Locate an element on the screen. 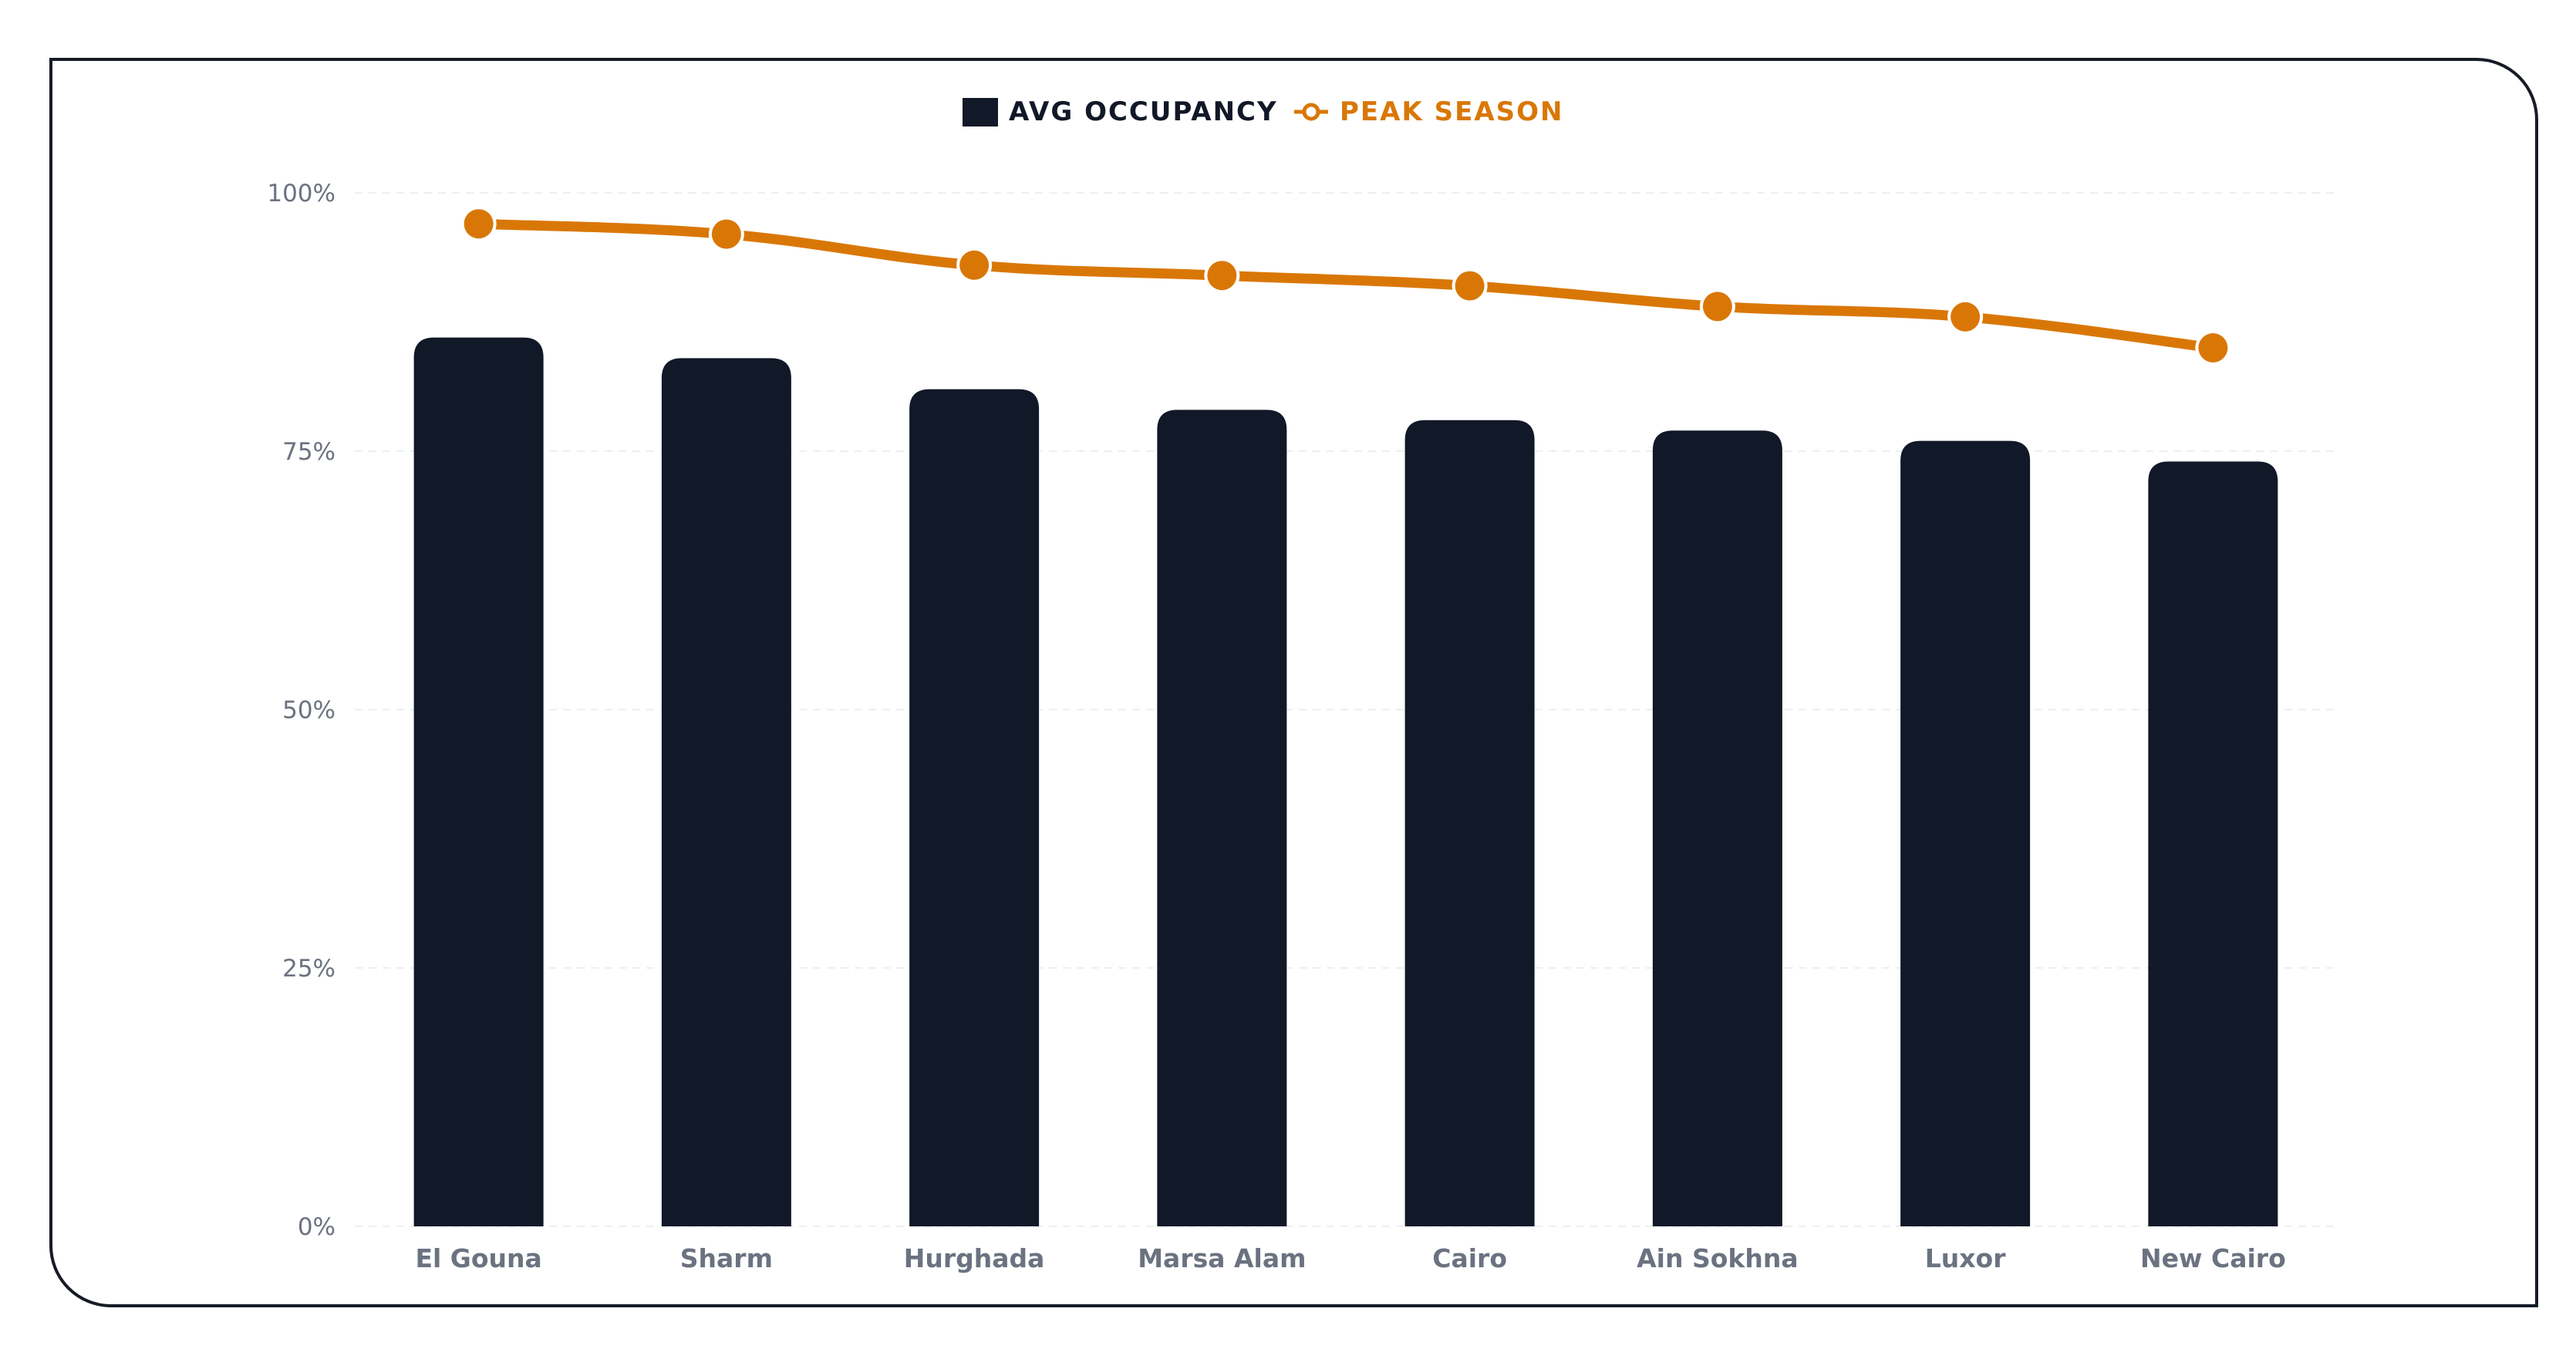 The height and width of the screenshot is (1359, 2576). x-tick-label: Luxor is located at coordinates (1965, 1258).